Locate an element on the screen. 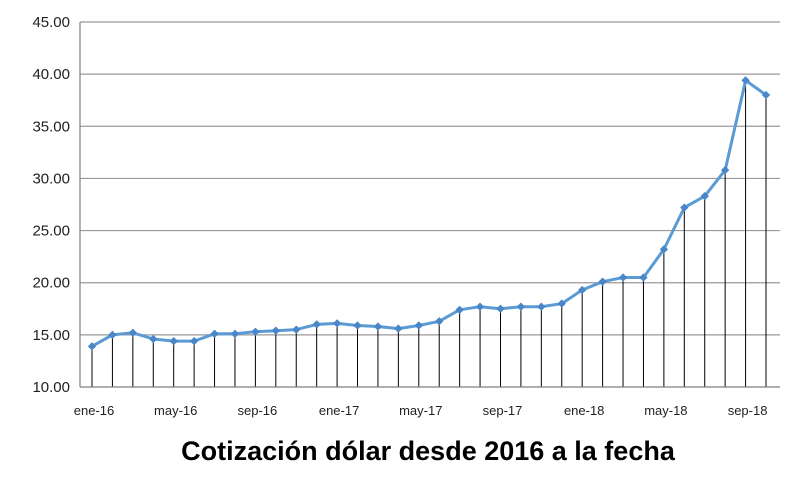 Image resolution: width=800 pixels, height=500 pixels. x-tick-label: sep-16 is located at coordinates (258, 410).